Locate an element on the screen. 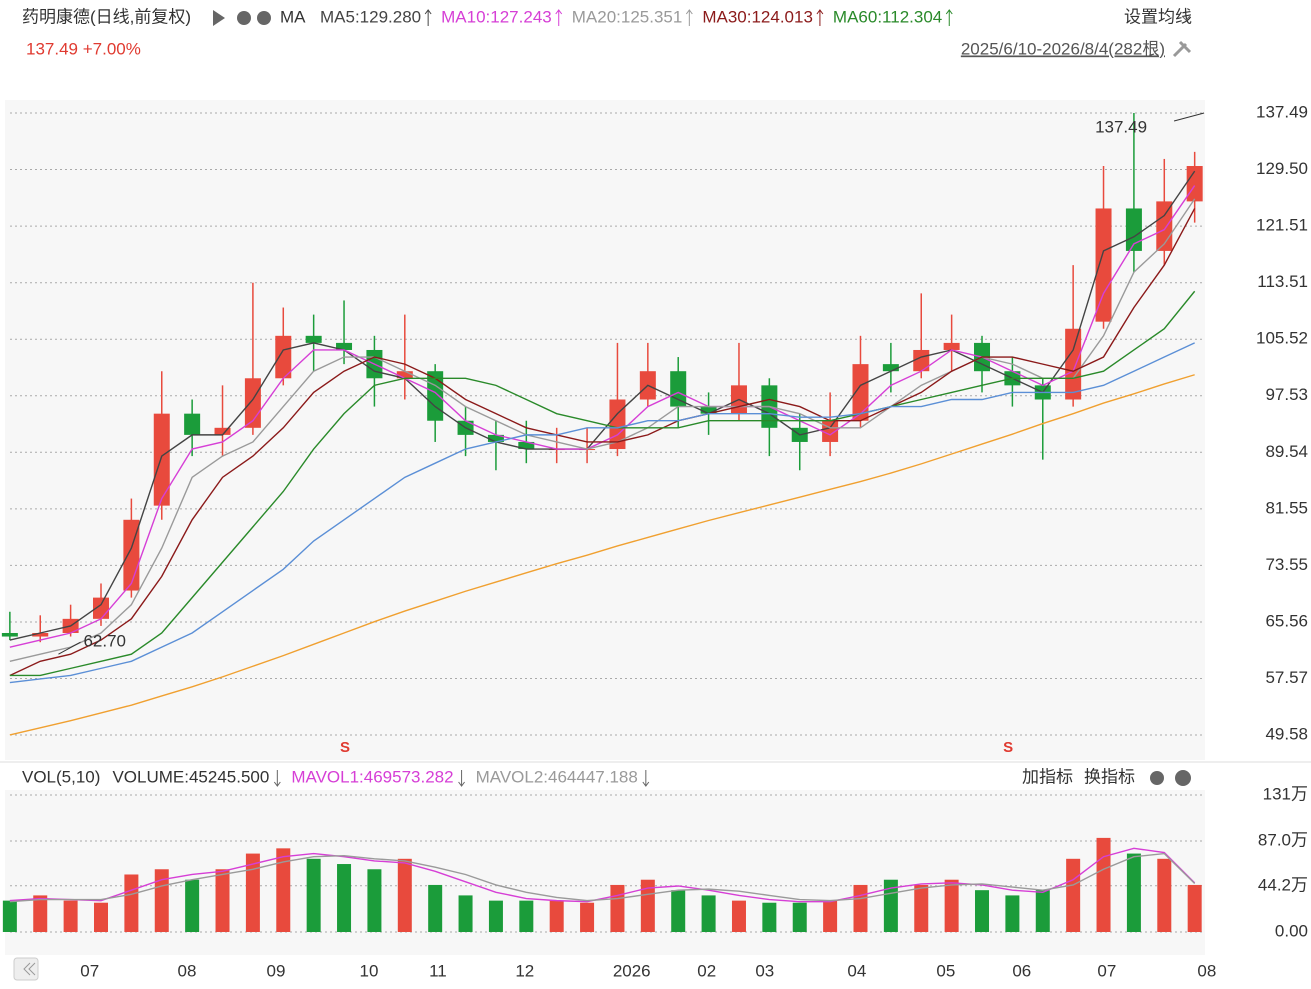 The width and height of the screenshot is (1311, 989). annotation: 62.70 is located at coordinates (104, 641).